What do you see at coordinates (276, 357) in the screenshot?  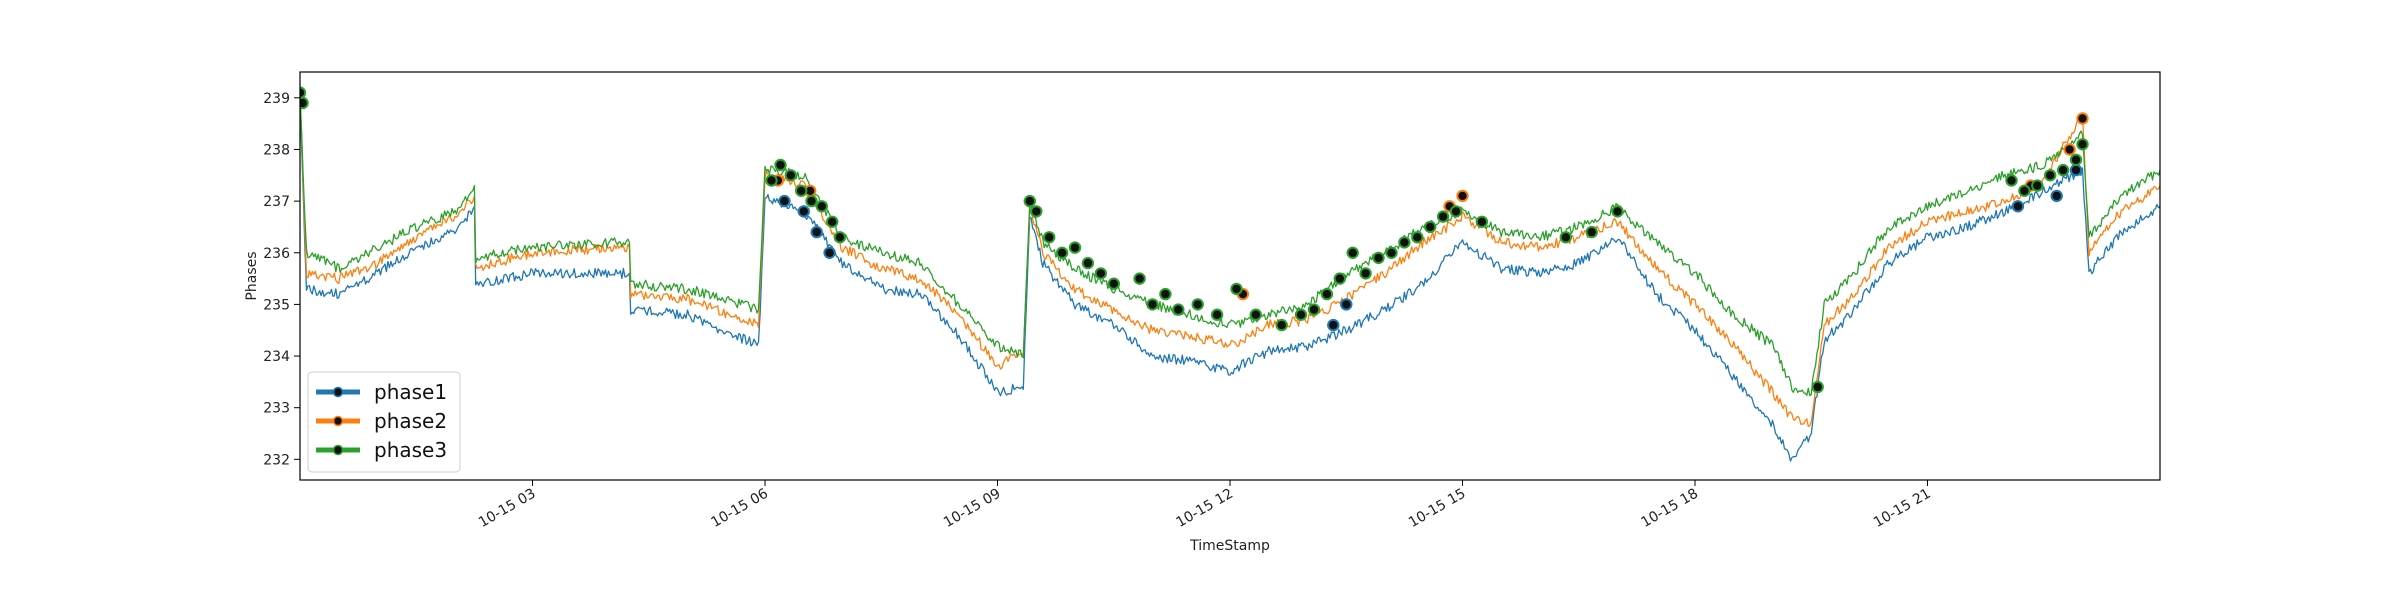 I see `y-tick-label-234: 234` at bounding box center [276, 357].